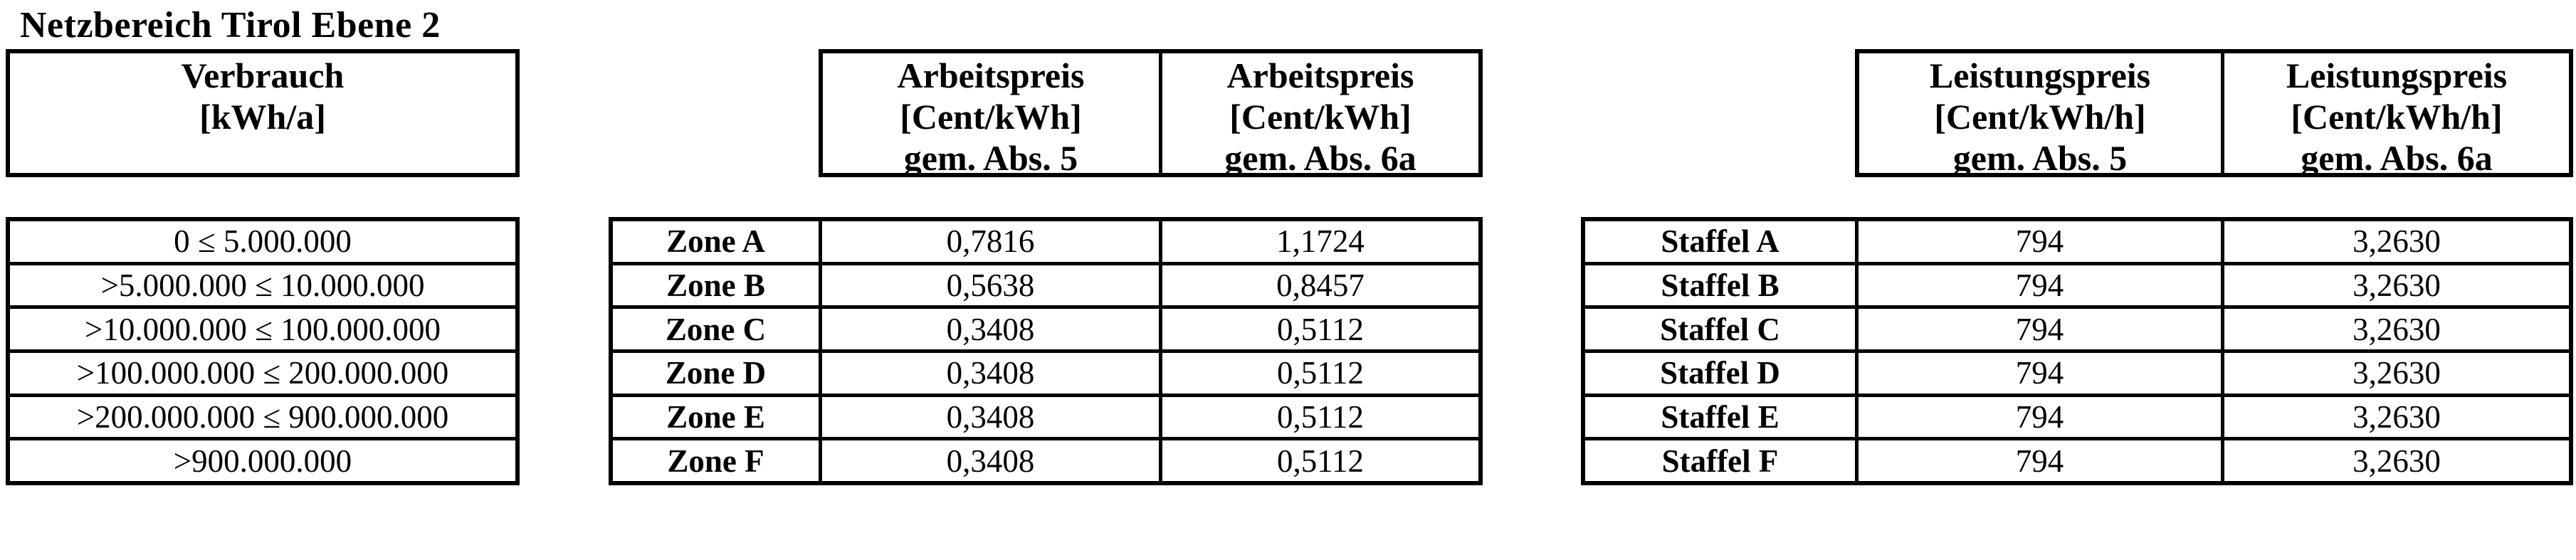  What do you see at coordinates (1720, 329) in the screenshot?
I see `staffel-label: Staffel C` at bounding box center [1720, 329].